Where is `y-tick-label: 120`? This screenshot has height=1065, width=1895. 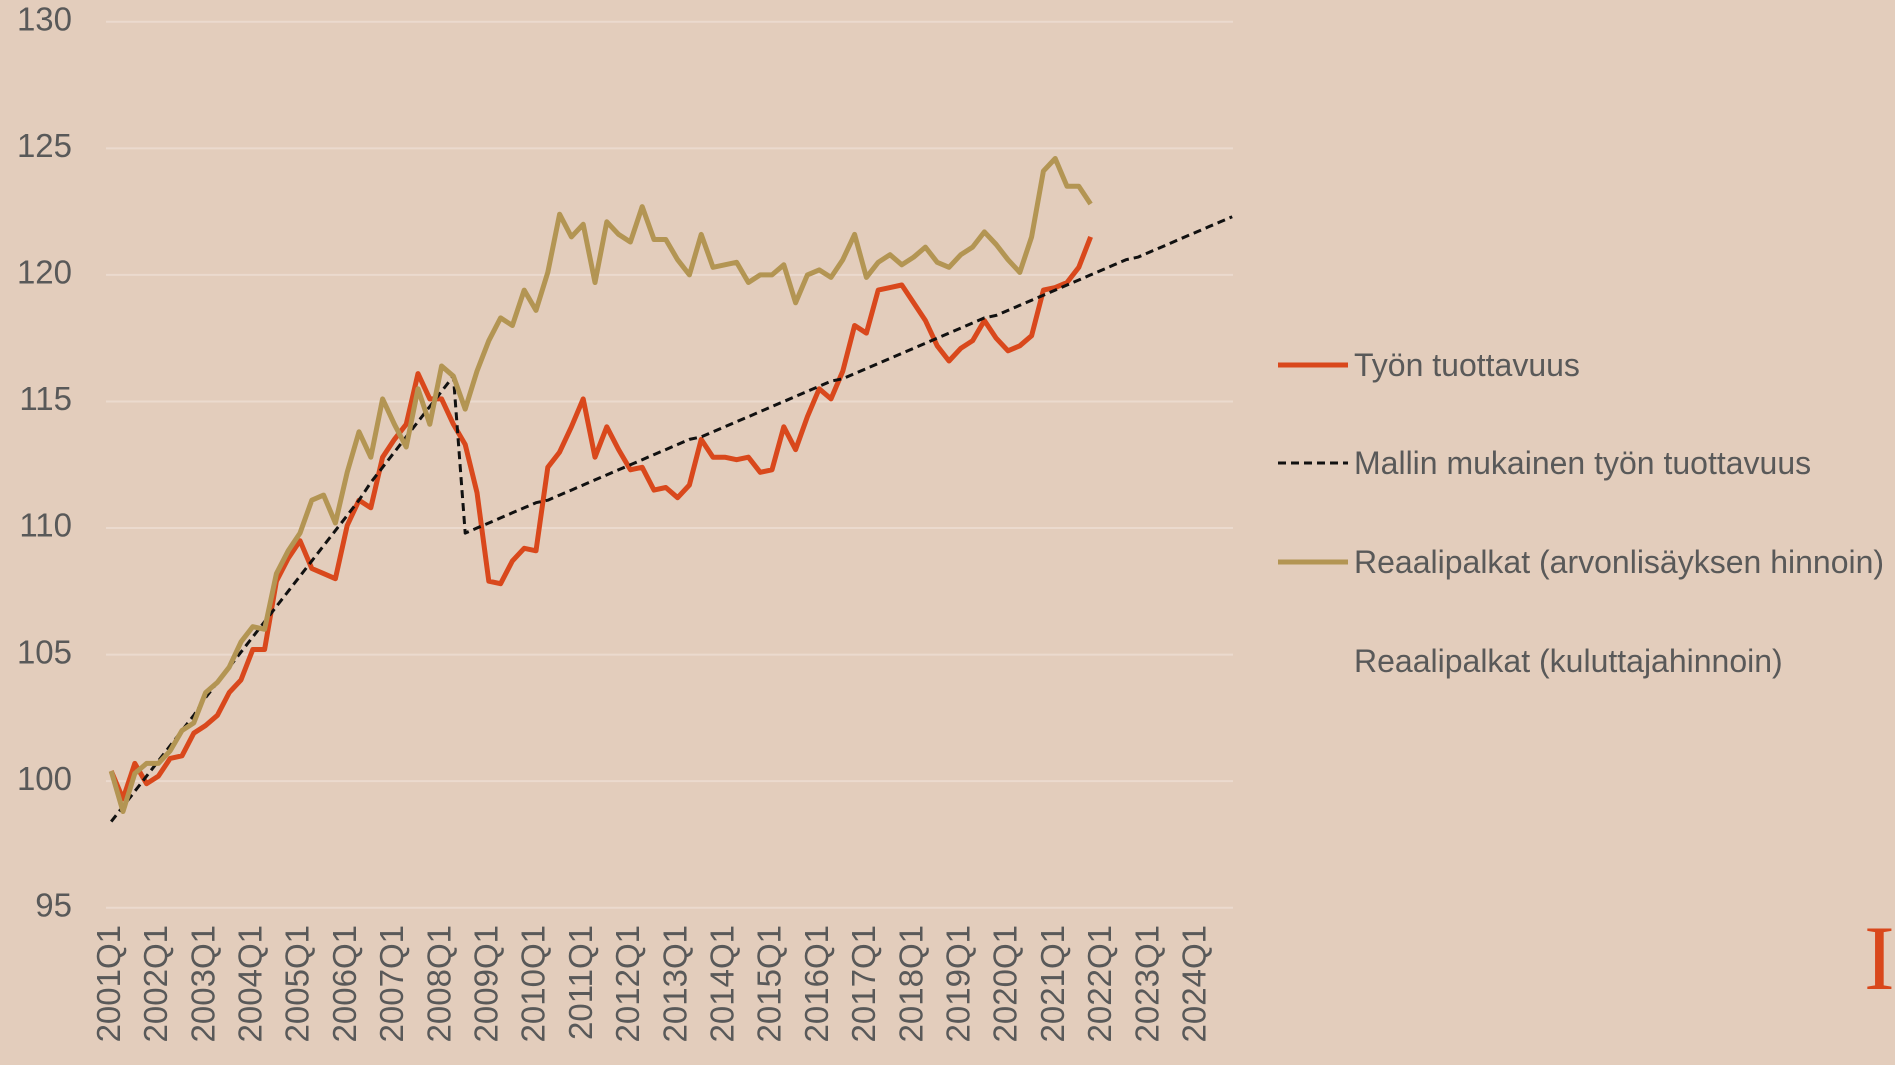
y-tick-label: 120 is located at coordinates (44, 272).